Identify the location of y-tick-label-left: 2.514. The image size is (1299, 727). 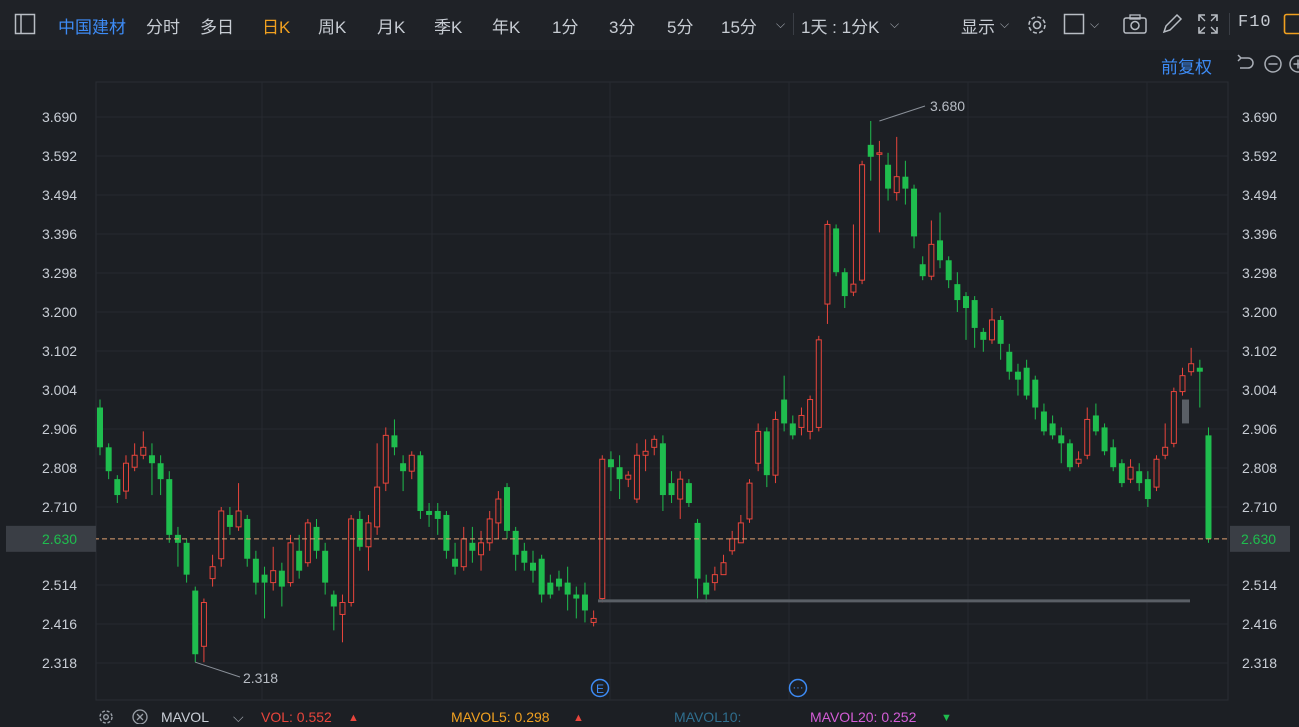
(59, 585).